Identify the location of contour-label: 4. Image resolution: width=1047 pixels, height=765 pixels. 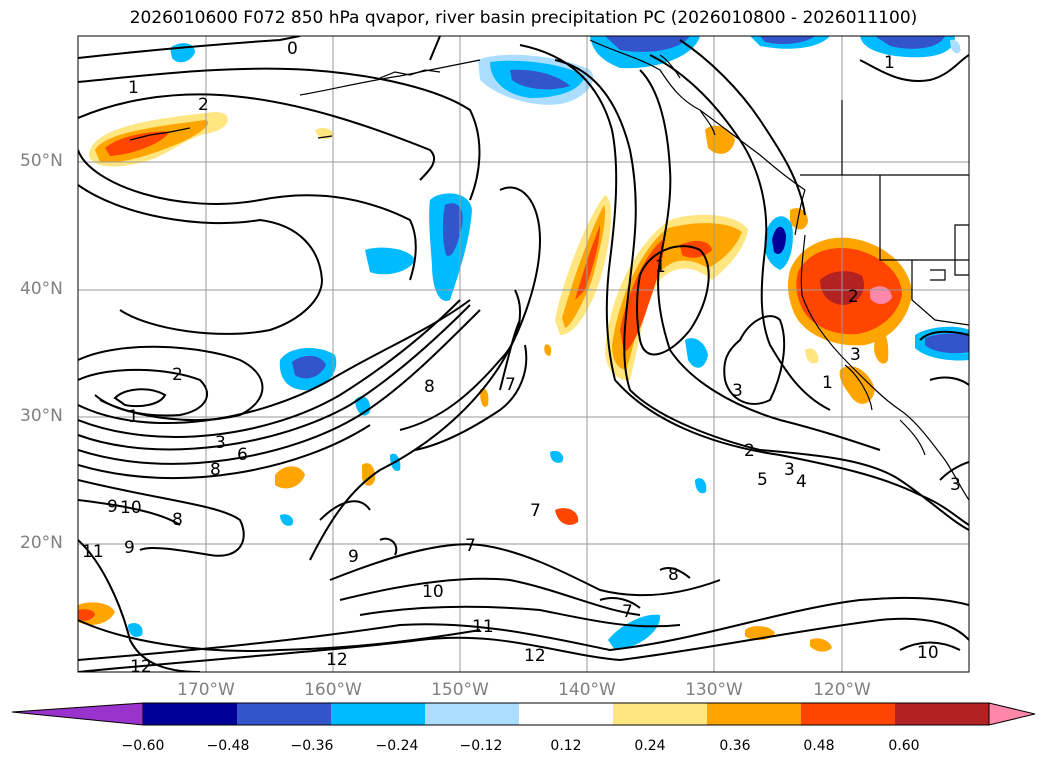
(801, 482).